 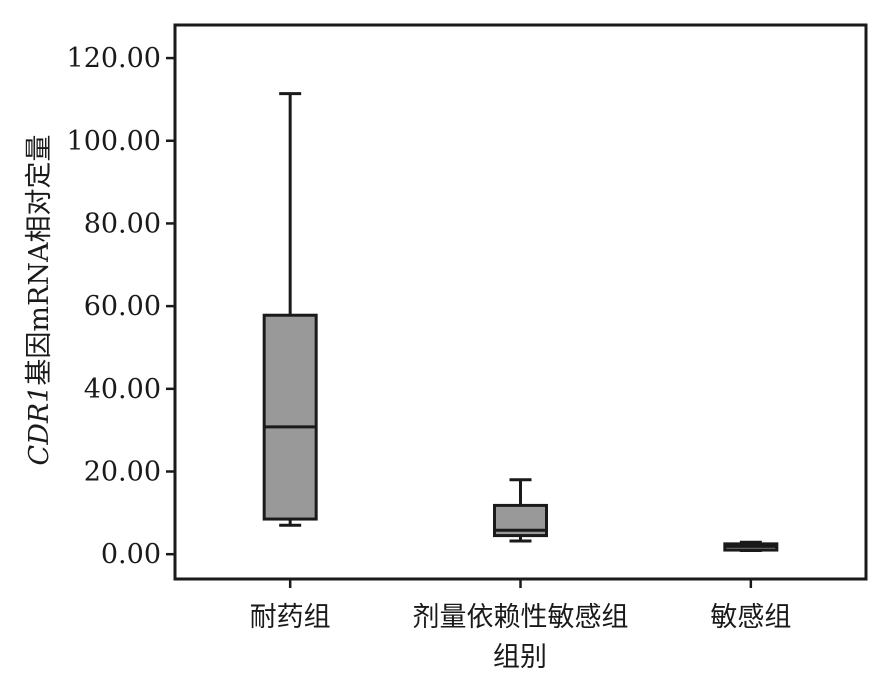 I want to click on y-axis-title: CDR1基因mRNA相对定量, so click(x=39, y=300).